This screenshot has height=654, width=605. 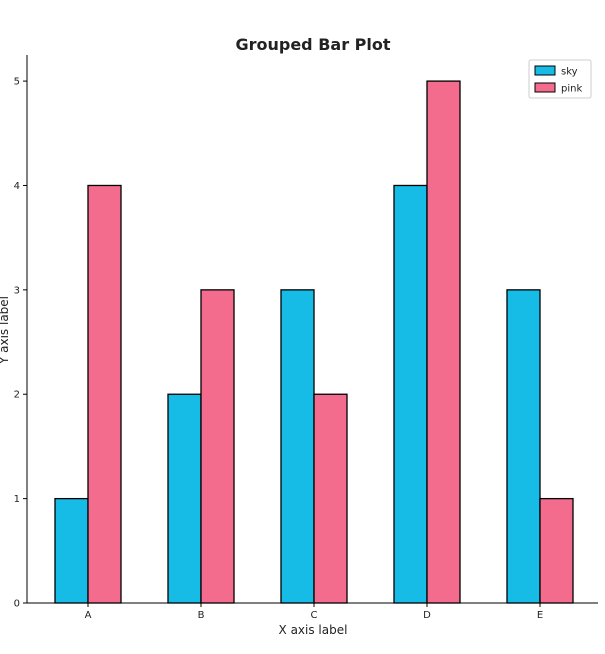 What do you see at coordinates (17, 604) in the screenshot?
I see `y-tick-label: 0` at bounding box center [17, 604].